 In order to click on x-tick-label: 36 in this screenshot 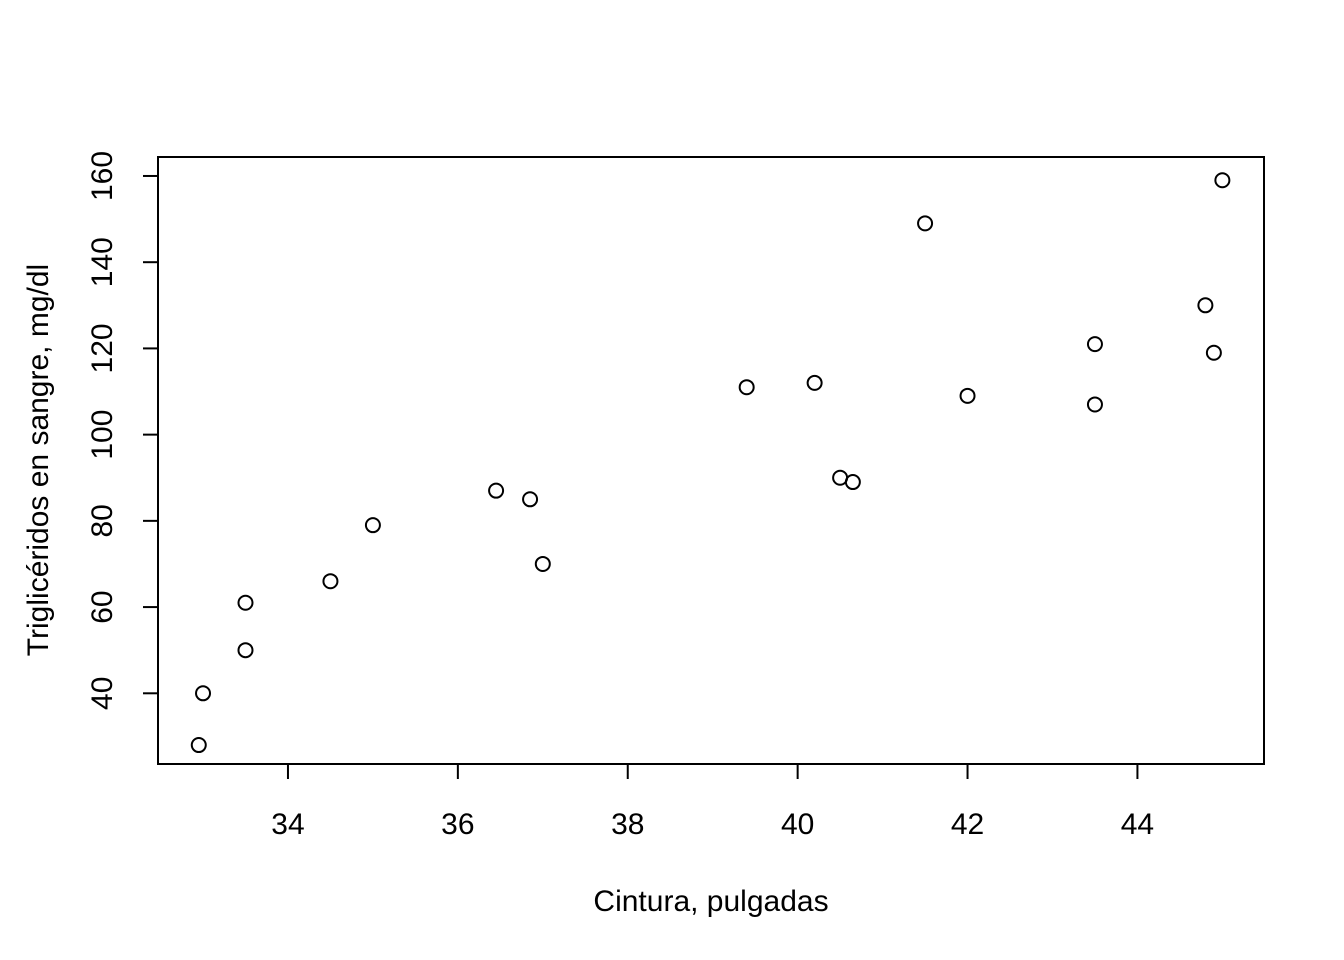, I will do `click(457, 824)`.